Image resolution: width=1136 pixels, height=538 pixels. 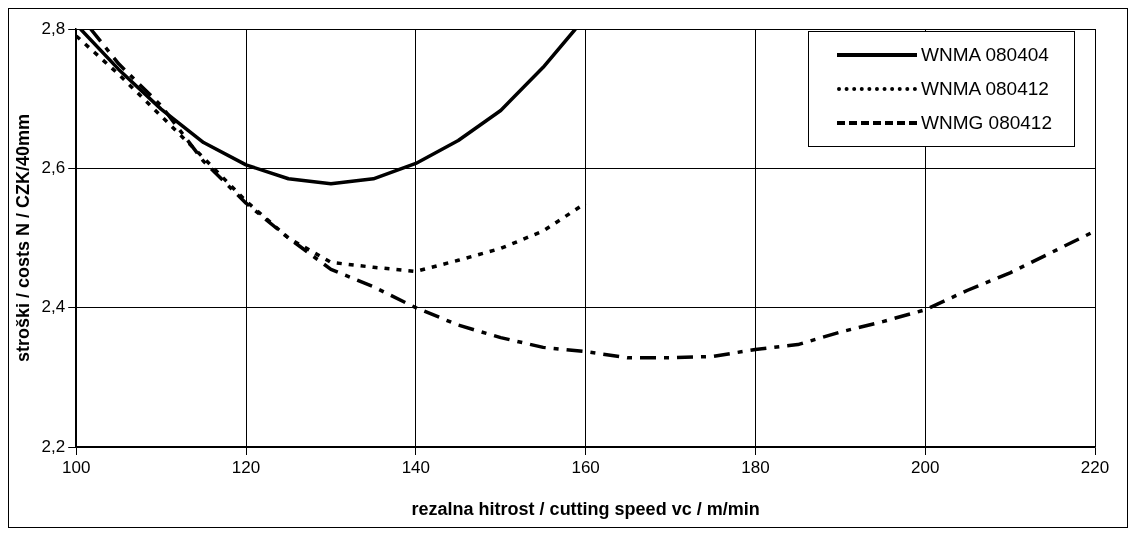 What do you see at coordinates (585, 509) in the screenshot?
I see `x-axis-title: rezalna hitrost / cutting speed vc / m/min` at bounding box center [585, 509].